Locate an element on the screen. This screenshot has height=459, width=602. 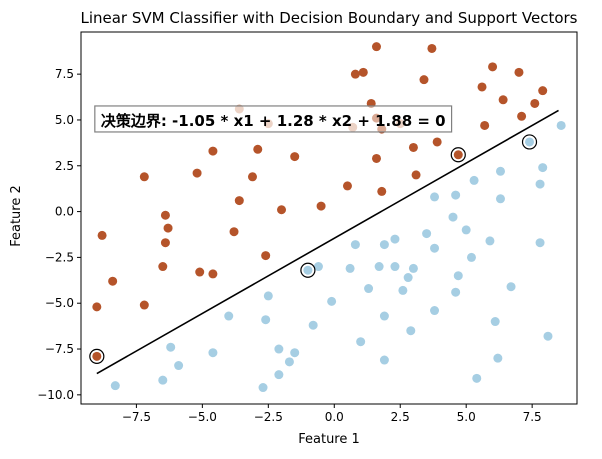
x-tick-label: 2.5 is located at coordinates (400, 417).